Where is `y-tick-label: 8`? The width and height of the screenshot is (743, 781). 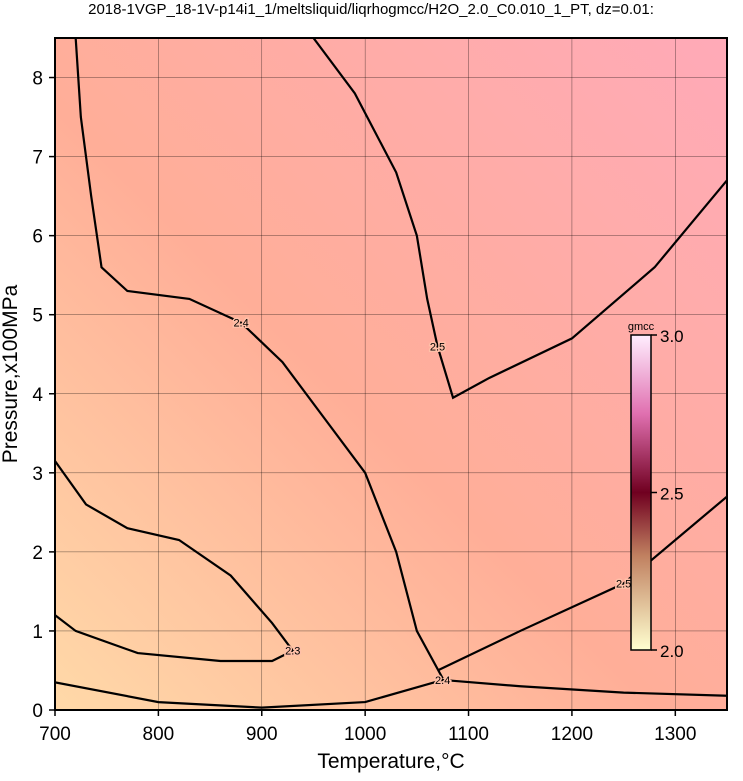
y-tick-label: 8 is located at coordinates (37, 79).